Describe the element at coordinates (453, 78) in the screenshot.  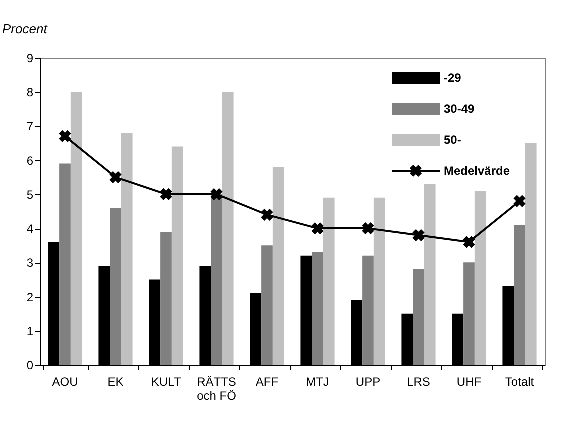
I see `legend-label: -29` at that location.